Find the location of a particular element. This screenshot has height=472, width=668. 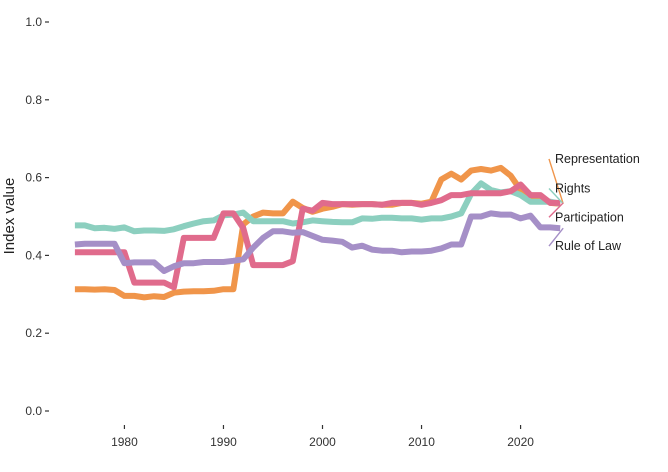

series-label: Rule of Law is located at coordinates (588, 246).